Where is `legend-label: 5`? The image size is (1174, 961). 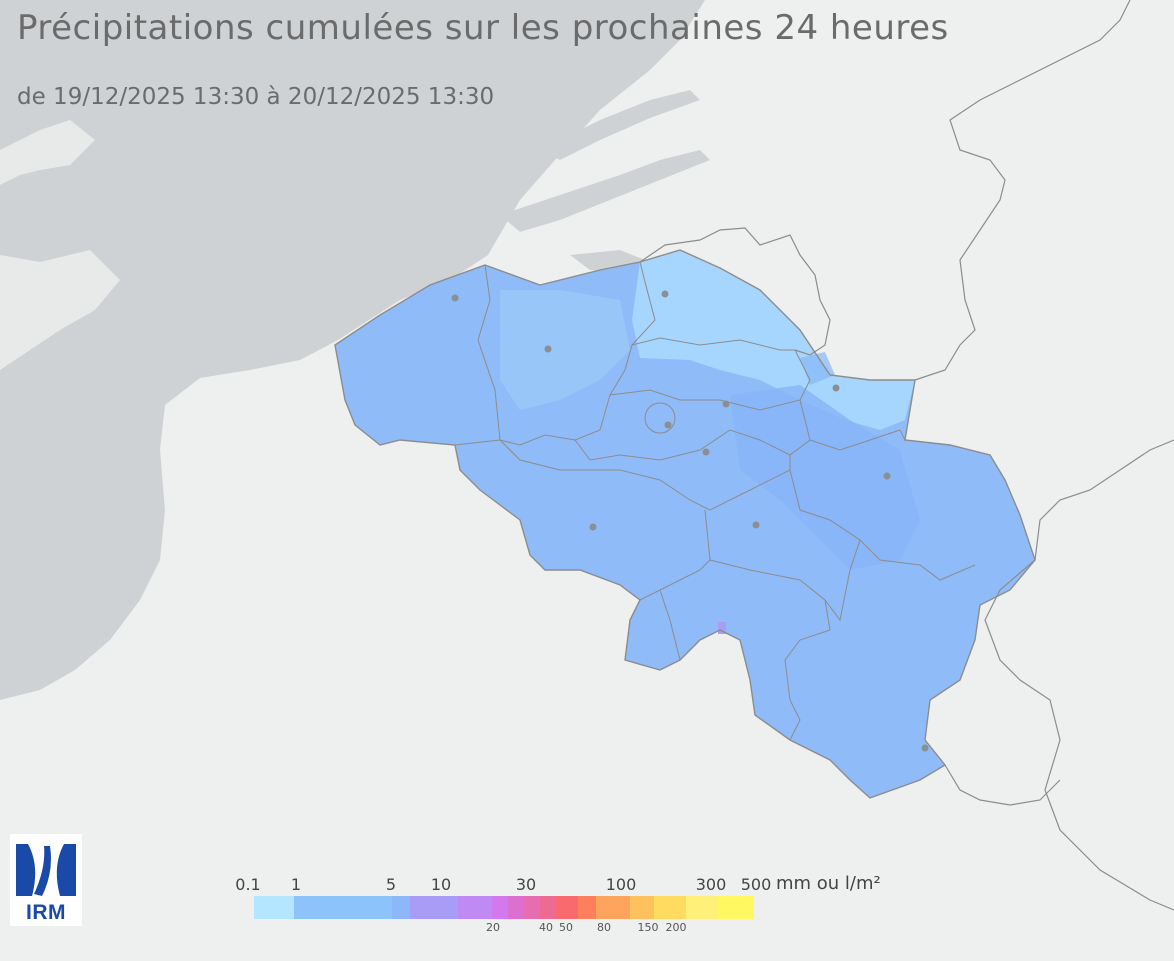
legend-label: 5 is located at coordinates (391, 884).